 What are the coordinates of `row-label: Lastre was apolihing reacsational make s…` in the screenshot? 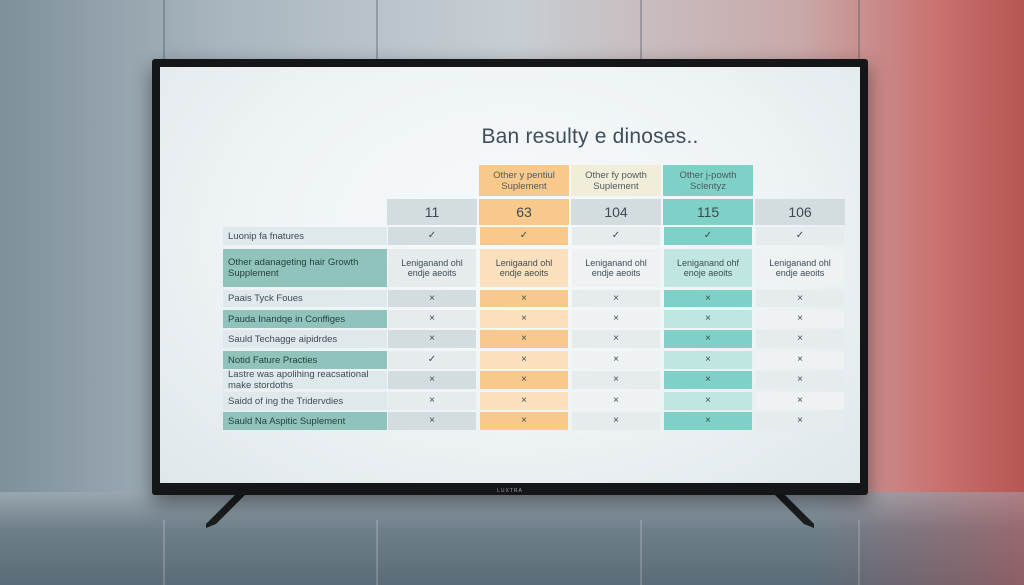 It's located at (305, 380).